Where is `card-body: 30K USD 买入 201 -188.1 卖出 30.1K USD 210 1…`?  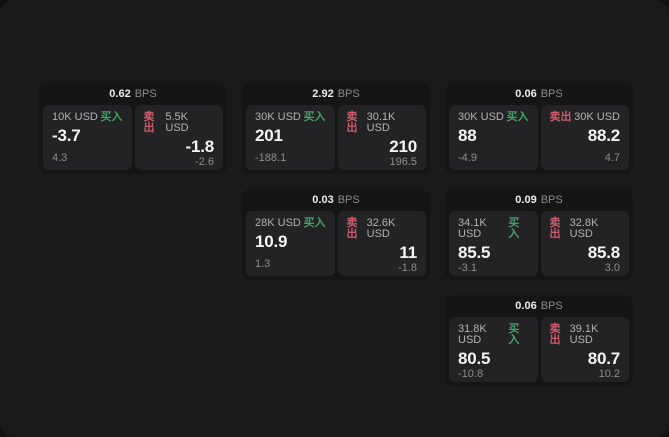 card-body: 30K USD 买入 201 -188.1 卖出 30.1K USD 210 1… is located at coordinates (336, 137).